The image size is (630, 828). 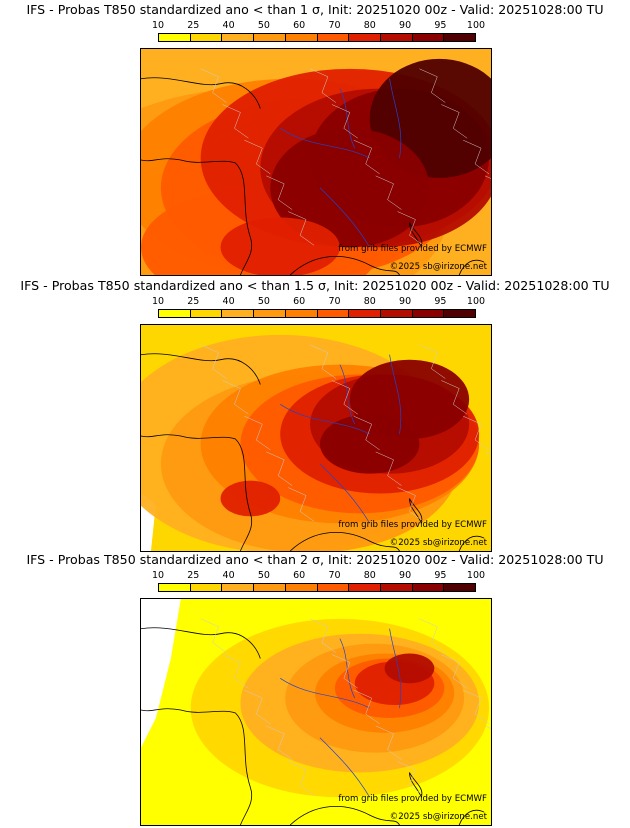 What do you see at coordinates (369, 25) in the screenshot?
I see `colorbar-tick: 80` at bounding box center [369, 25].